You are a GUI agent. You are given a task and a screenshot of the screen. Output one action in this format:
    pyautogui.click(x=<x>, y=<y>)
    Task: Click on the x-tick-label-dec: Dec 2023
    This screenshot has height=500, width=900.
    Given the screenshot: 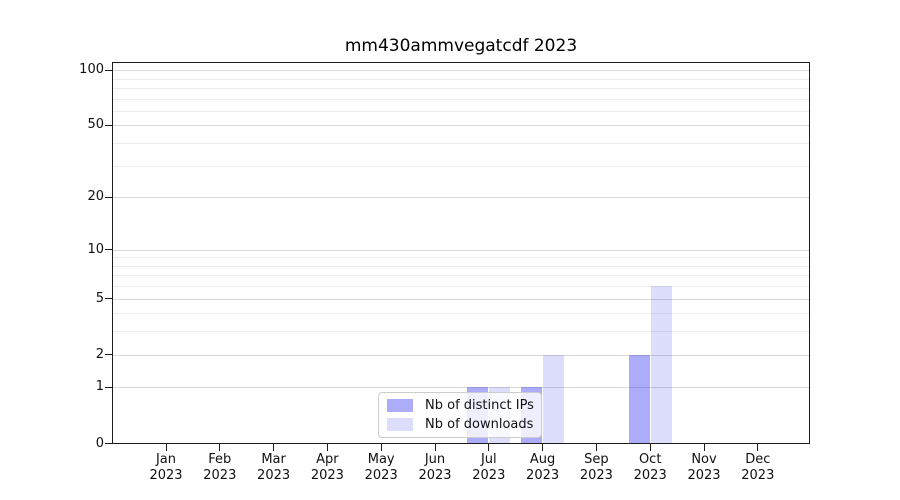 What is the action you would take?
    pyautogui.click(x=758, y=468)
    